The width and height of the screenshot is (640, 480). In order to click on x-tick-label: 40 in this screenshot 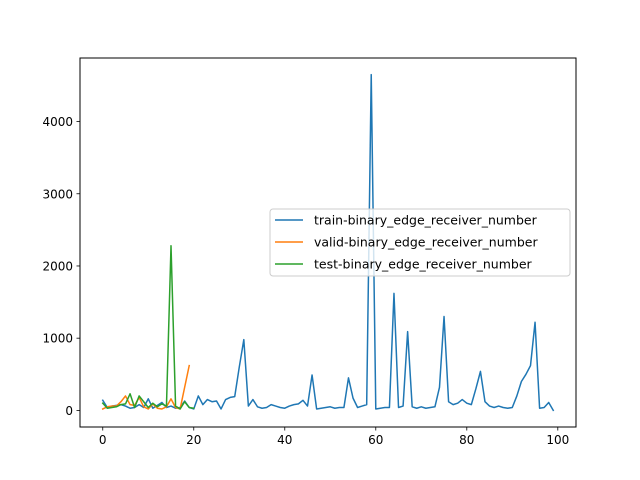, I will do `click(284, 440)`.